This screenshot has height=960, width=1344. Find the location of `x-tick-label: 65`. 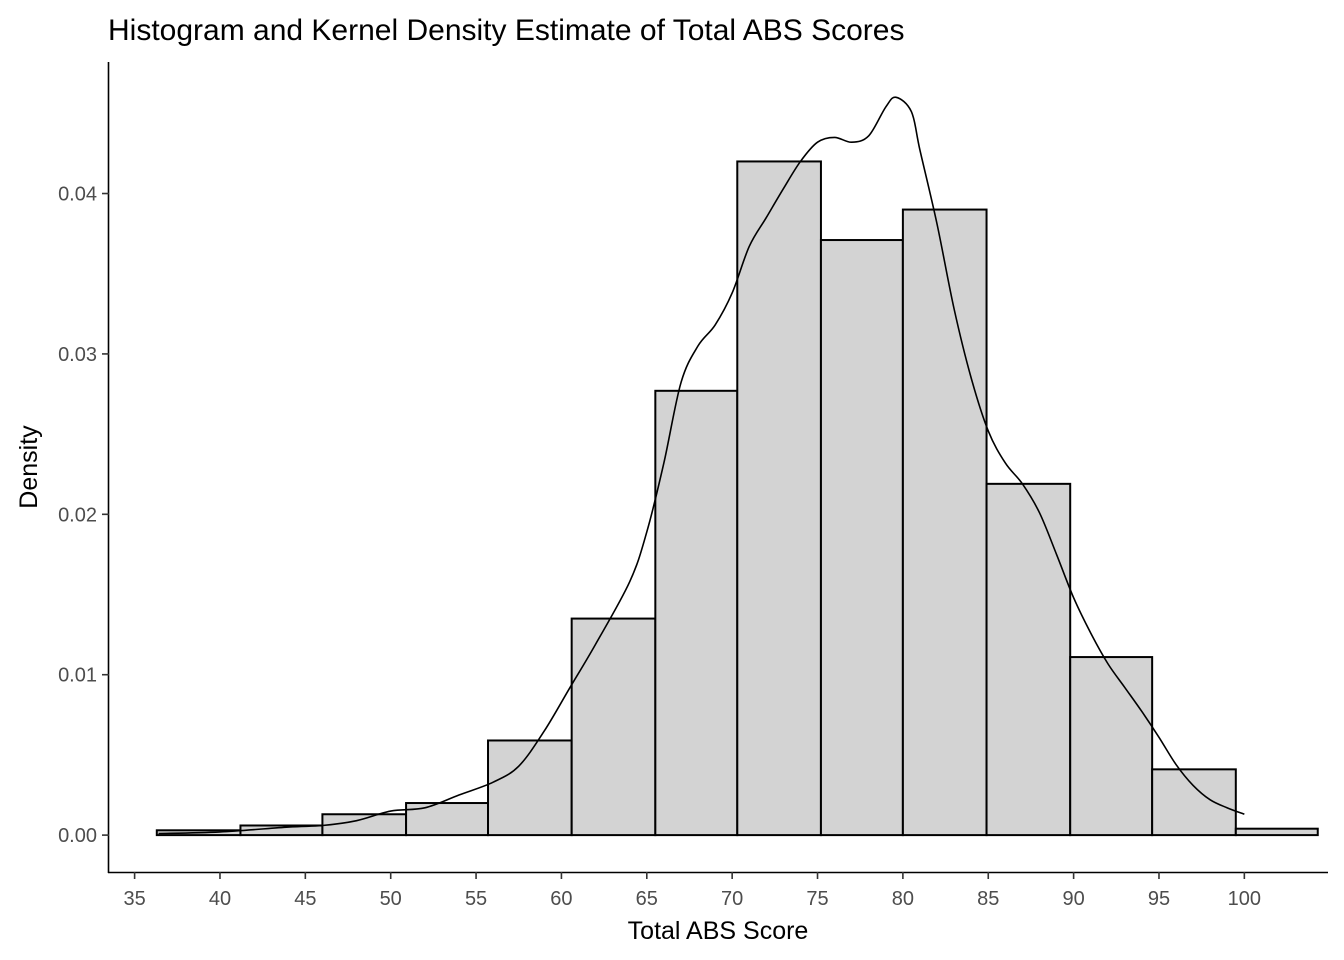

x-tick-label: 65 is located at coordinates (647, 899).